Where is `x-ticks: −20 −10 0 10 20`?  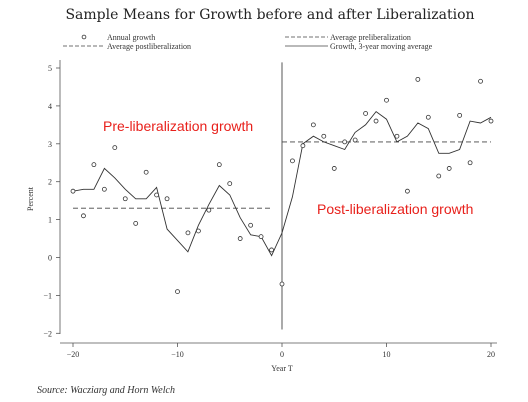 x-ticks: −20 −10 0 10 20 is located at coordinates (281, 351).